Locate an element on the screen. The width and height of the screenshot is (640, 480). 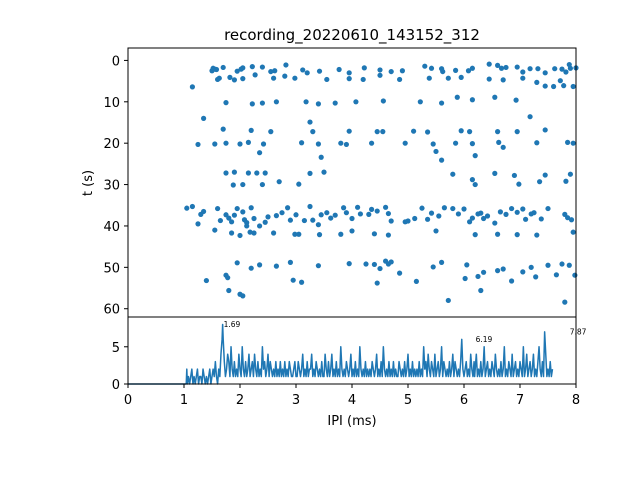
peak-annotation: 7.87 is located at coordinates (578, 332).